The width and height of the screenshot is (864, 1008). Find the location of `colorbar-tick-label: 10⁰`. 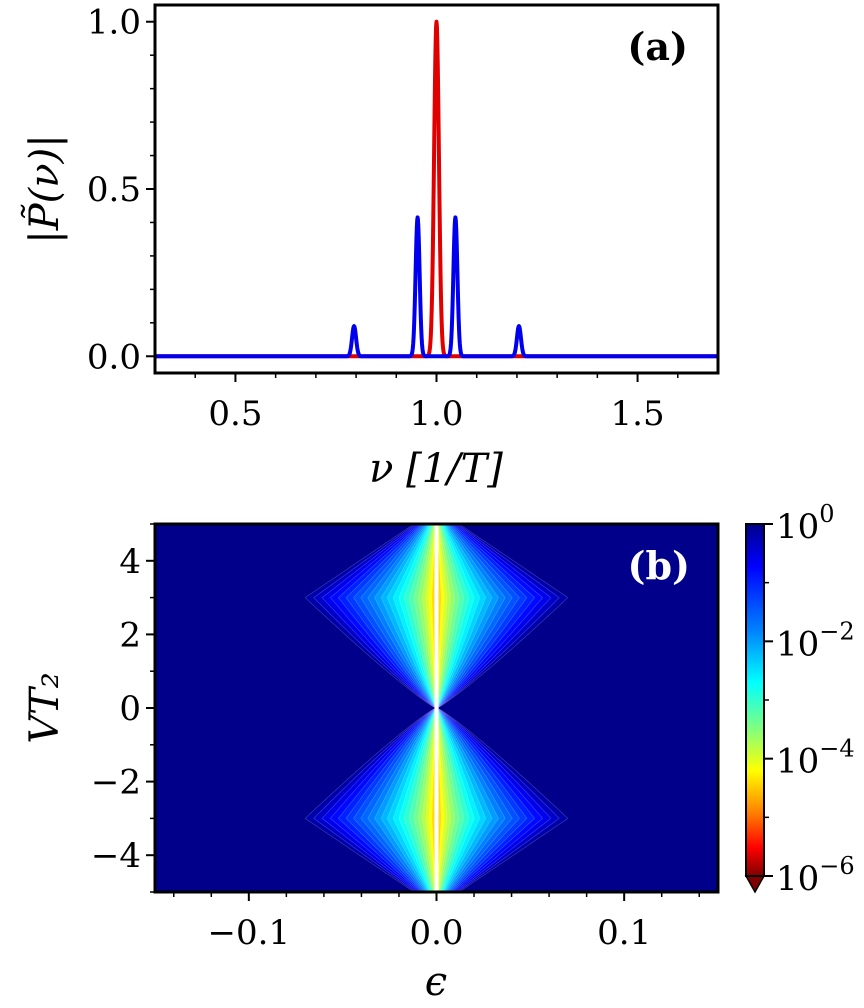

colorbar-tick-label: 10⁰ is located at coordinates (805, 523).